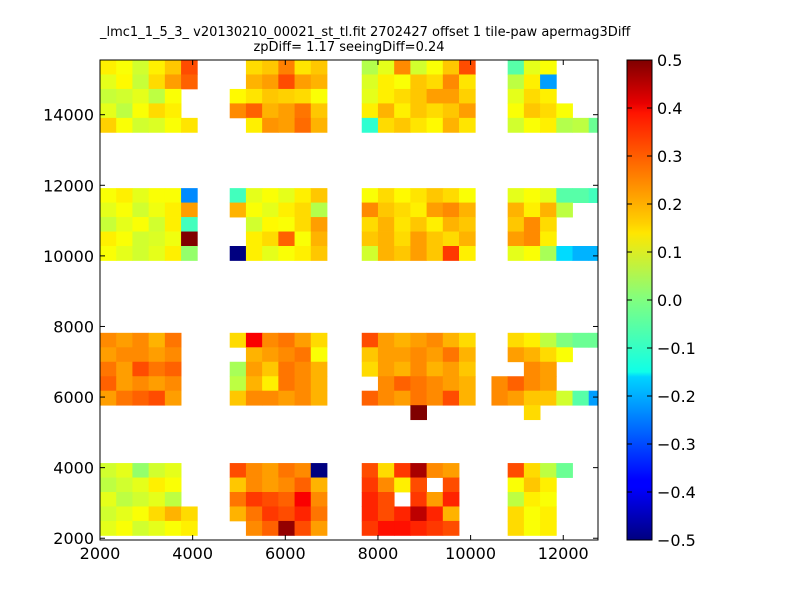 The width and height of the screenshot is (800, 600). Describe the element at coordinates (676, 348) in the screenshot. I see `colorbar-tick-label: −0.1` at that location.